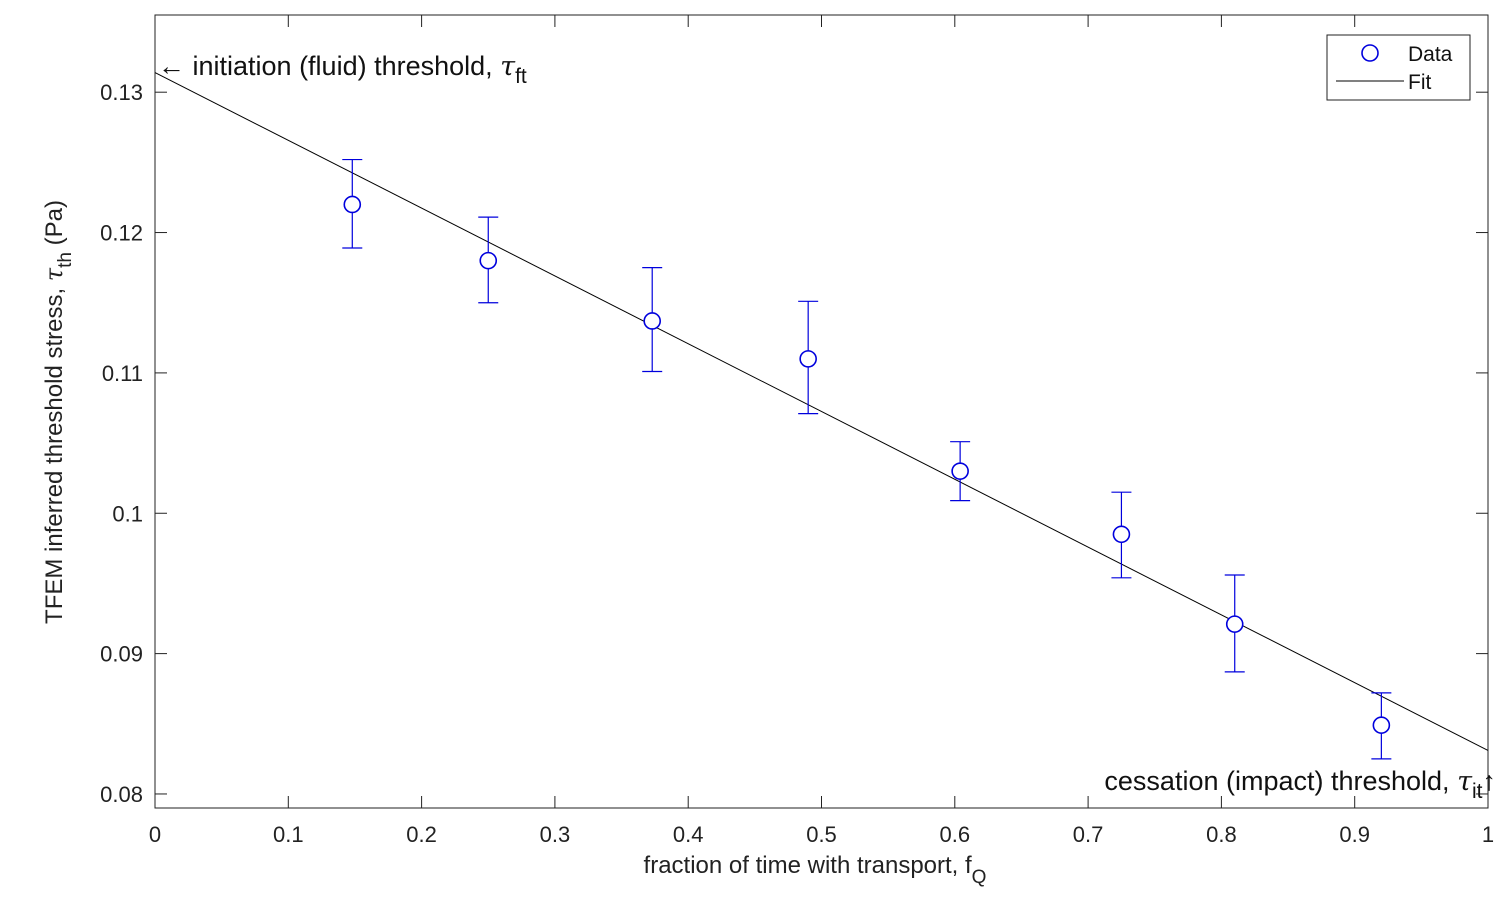 The height and width of the screenshot is (900, 1500). I want to click on y-tick-label: 0.09, so click(121, 654).